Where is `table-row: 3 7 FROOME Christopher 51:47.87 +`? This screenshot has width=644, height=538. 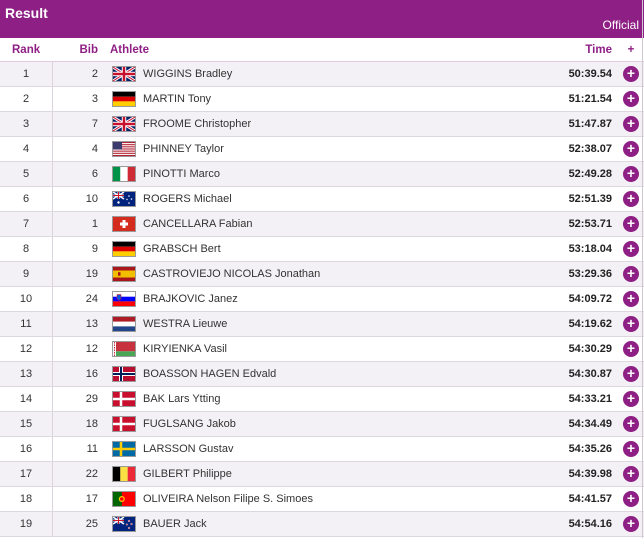
table-row: 3 7 FROOME Christopher 51:47.87 + is located at coordinates (322, 124).